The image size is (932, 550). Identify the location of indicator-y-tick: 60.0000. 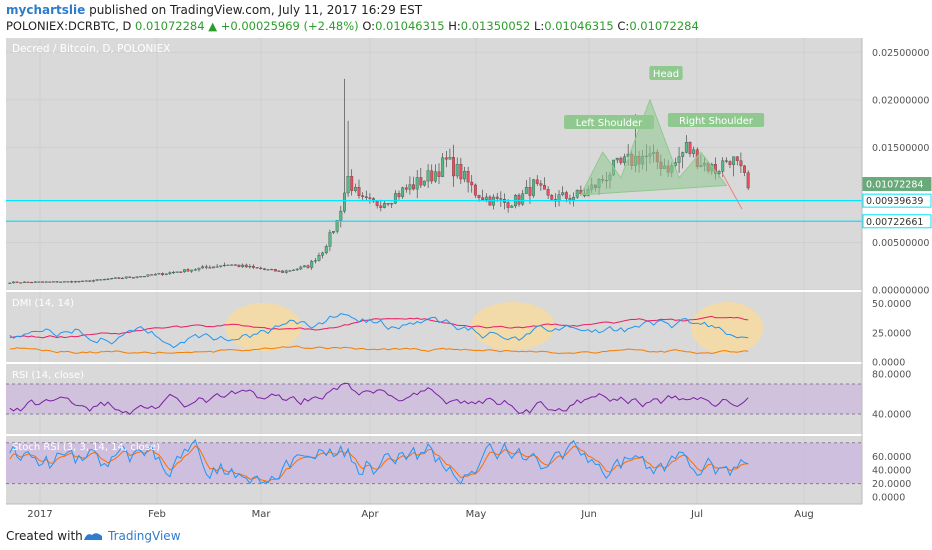
(891, 457).